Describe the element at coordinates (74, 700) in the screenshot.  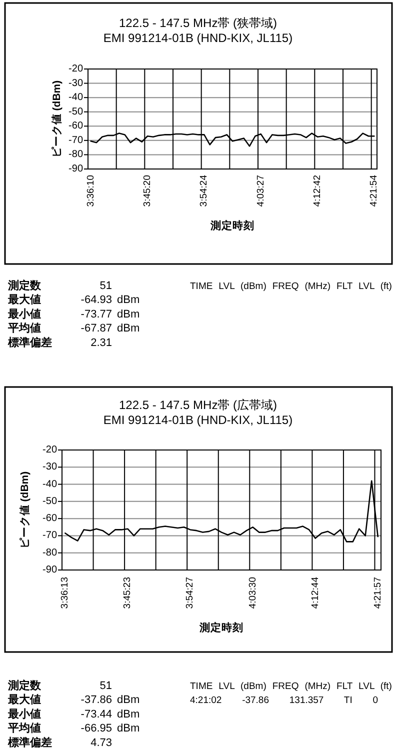
I see `text: 最大値 -37.86 dBm` at that location.